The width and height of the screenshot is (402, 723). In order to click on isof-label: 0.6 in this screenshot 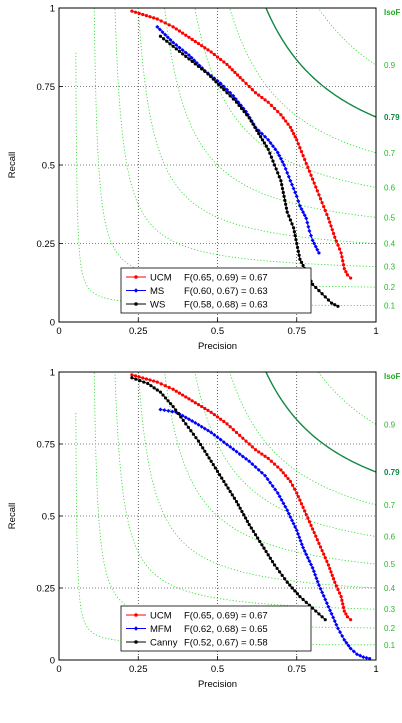, I will do `click(390, 187)`.